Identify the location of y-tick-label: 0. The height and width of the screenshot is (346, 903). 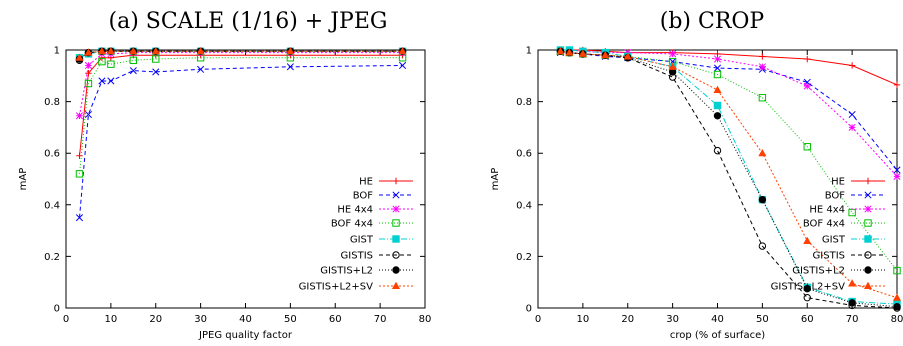
(529, 309).